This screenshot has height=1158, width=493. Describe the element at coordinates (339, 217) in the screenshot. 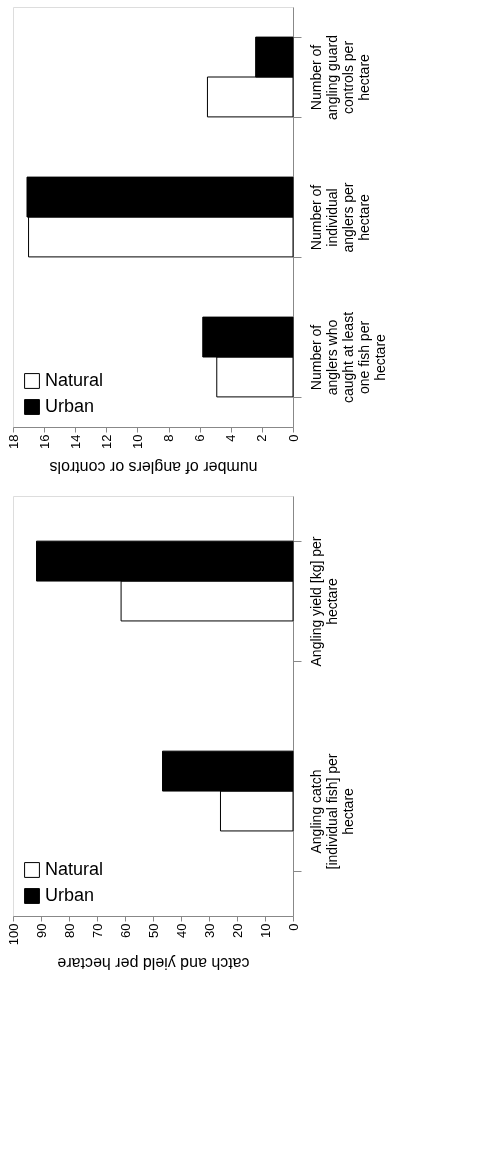

I see `y-tick-label: Number of individual anglers per hectare` at that location.